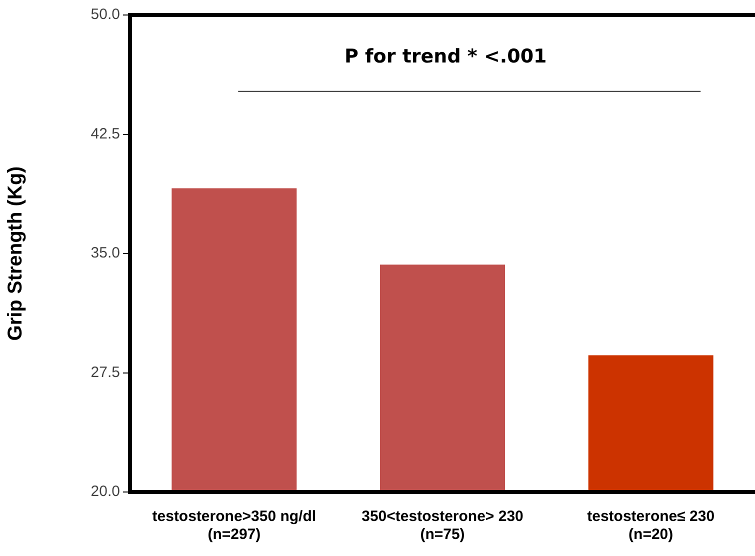 The image size is (755, 556). What do you see at coordinates (443, 526) in the screenshot?
I see `x-tick-label: 350<testosterone> 230 (n=75)` at bounding box center [443, 526].